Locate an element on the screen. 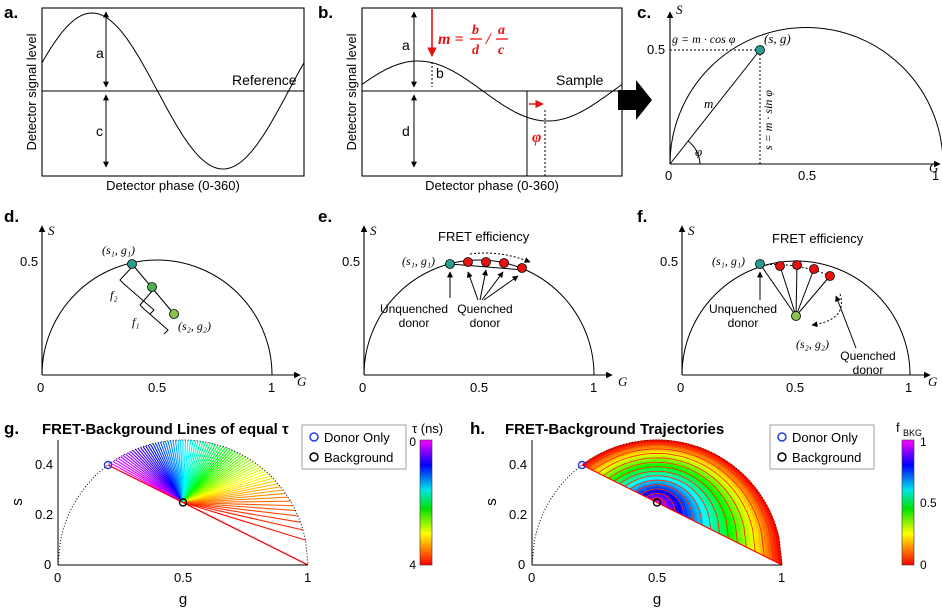 This screenshot has width=942, height=615. panel-d-label: d. is located at coordinates (11, 216).